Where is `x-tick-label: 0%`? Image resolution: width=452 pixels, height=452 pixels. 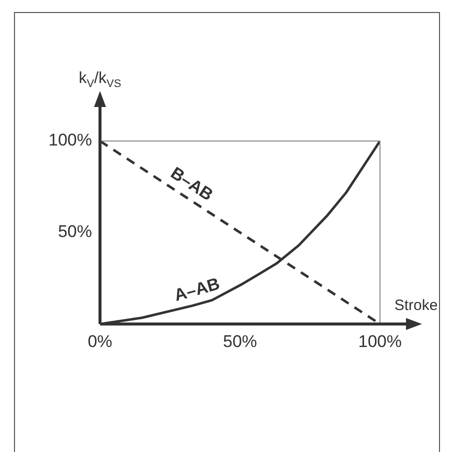
x-tick-label: 0% is located at coordinates (100, 341).